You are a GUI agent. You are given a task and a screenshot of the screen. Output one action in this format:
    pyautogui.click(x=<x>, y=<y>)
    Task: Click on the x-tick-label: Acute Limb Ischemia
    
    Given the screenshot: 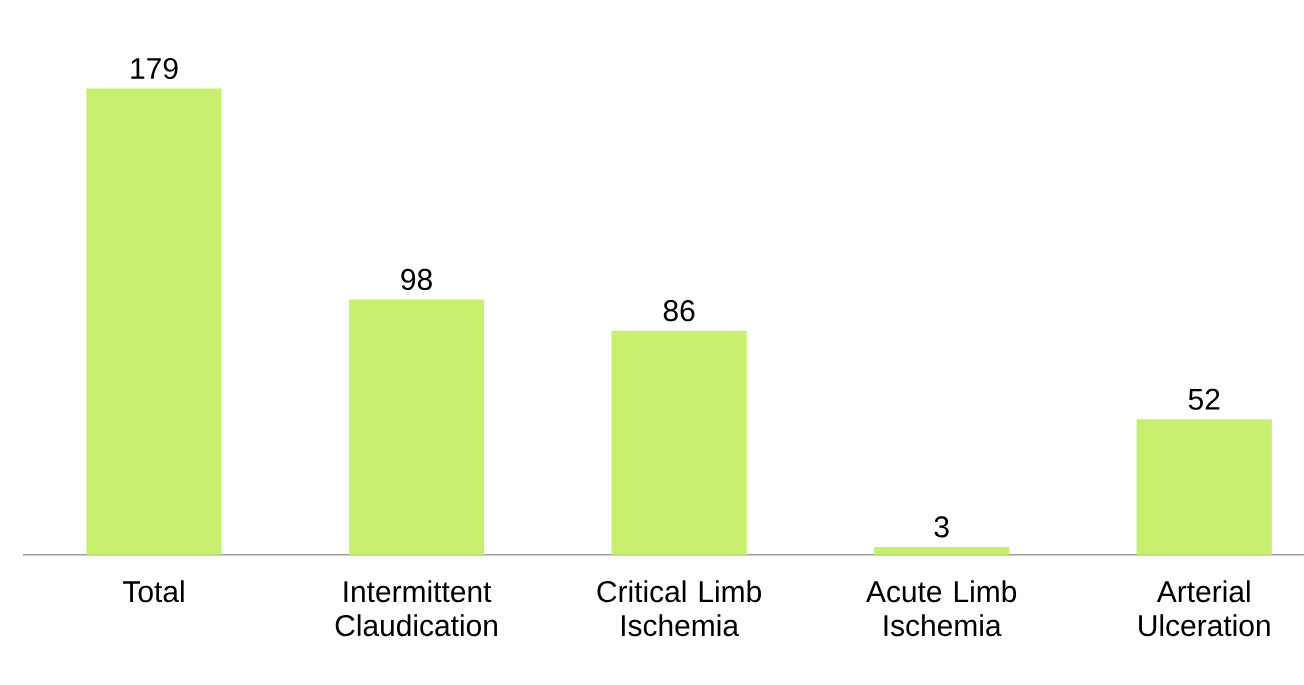 What is the action you would take?
    pyautogui.click(x=941, y=608)
    